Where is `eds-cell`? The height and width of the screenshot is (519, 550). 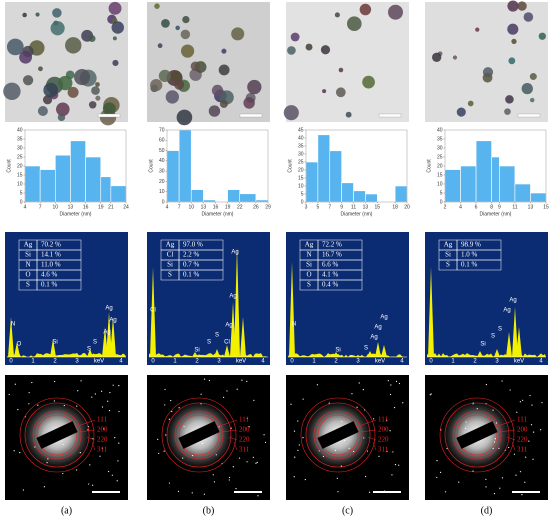
eds-cell is located at coordinates (59, 285).